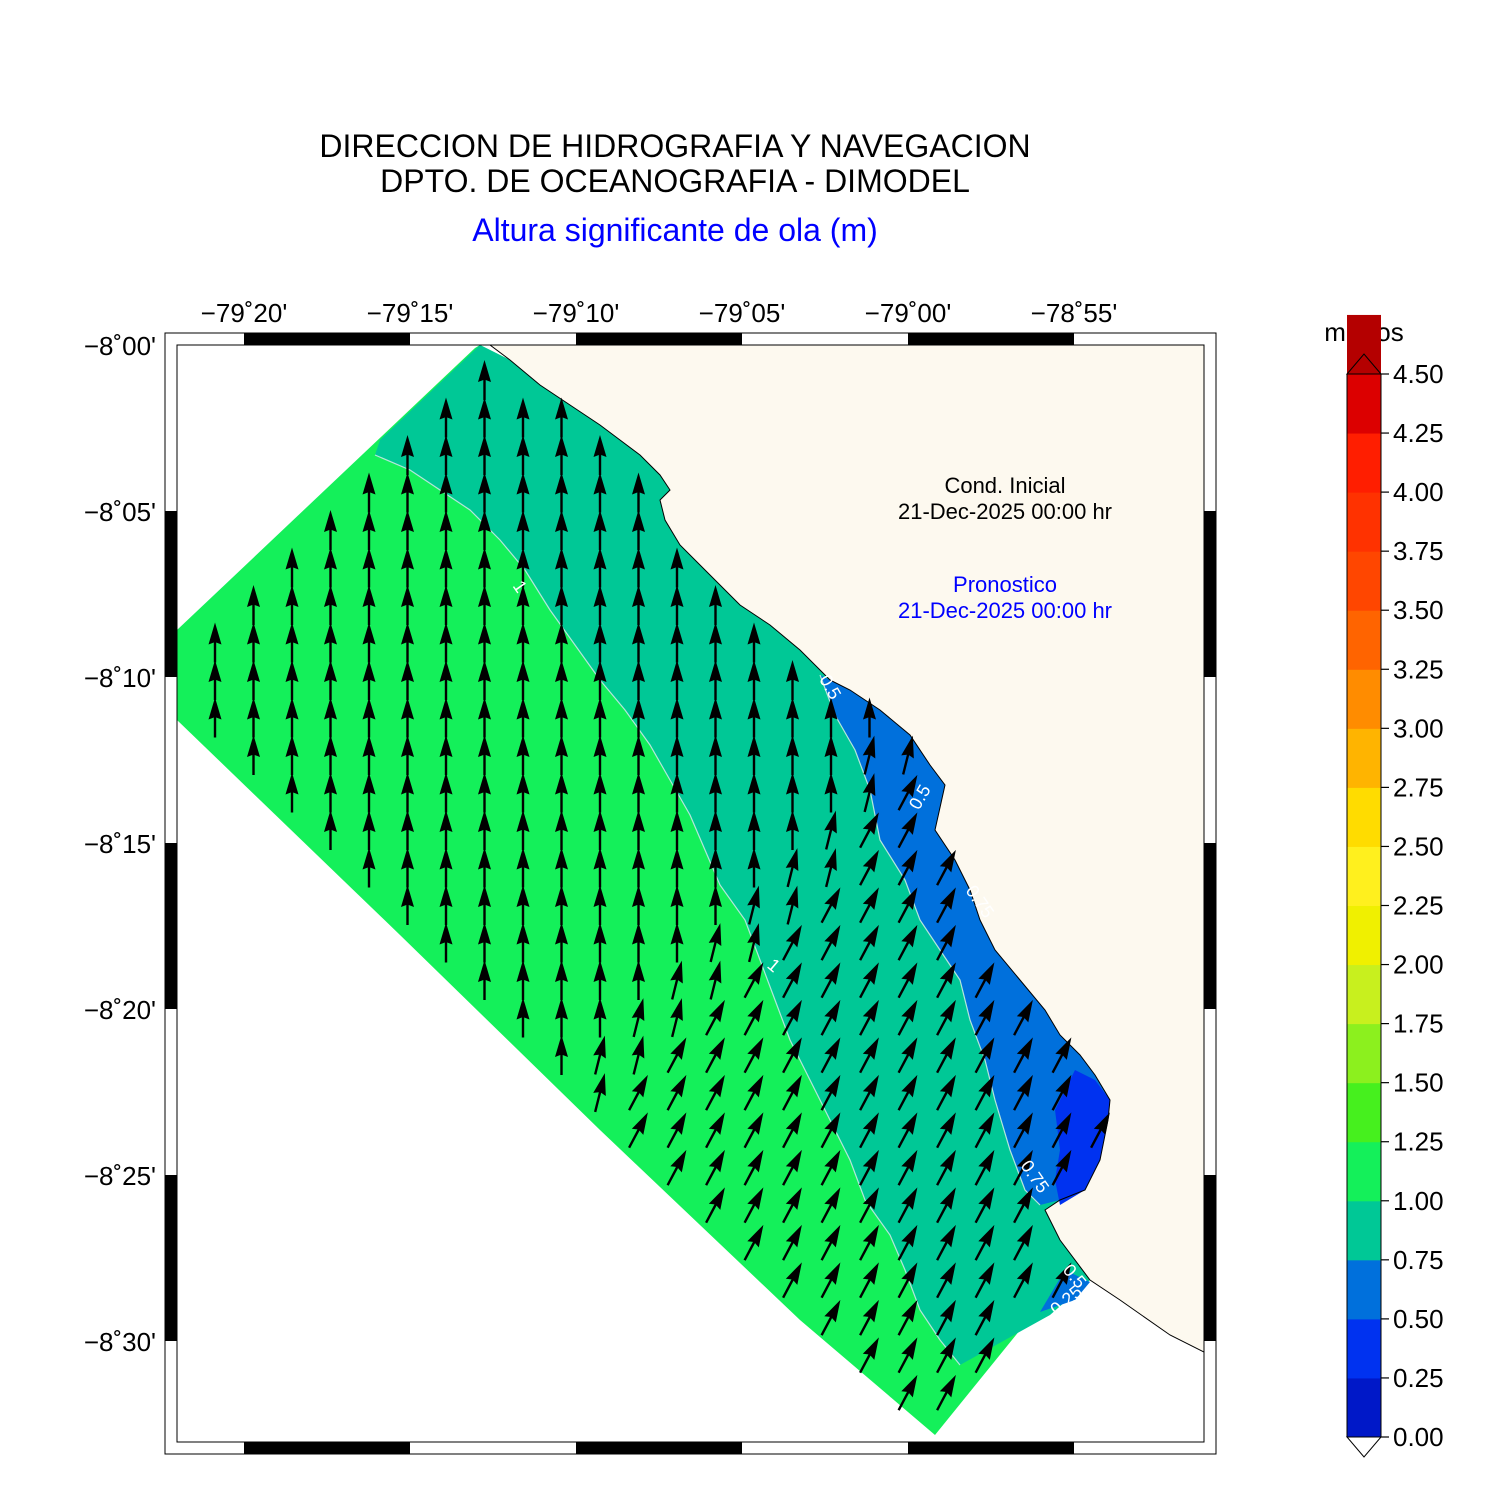 The image size is (1487, 1500). I want to click on wave-zone-nearshore-low, so click(1065, 1291).